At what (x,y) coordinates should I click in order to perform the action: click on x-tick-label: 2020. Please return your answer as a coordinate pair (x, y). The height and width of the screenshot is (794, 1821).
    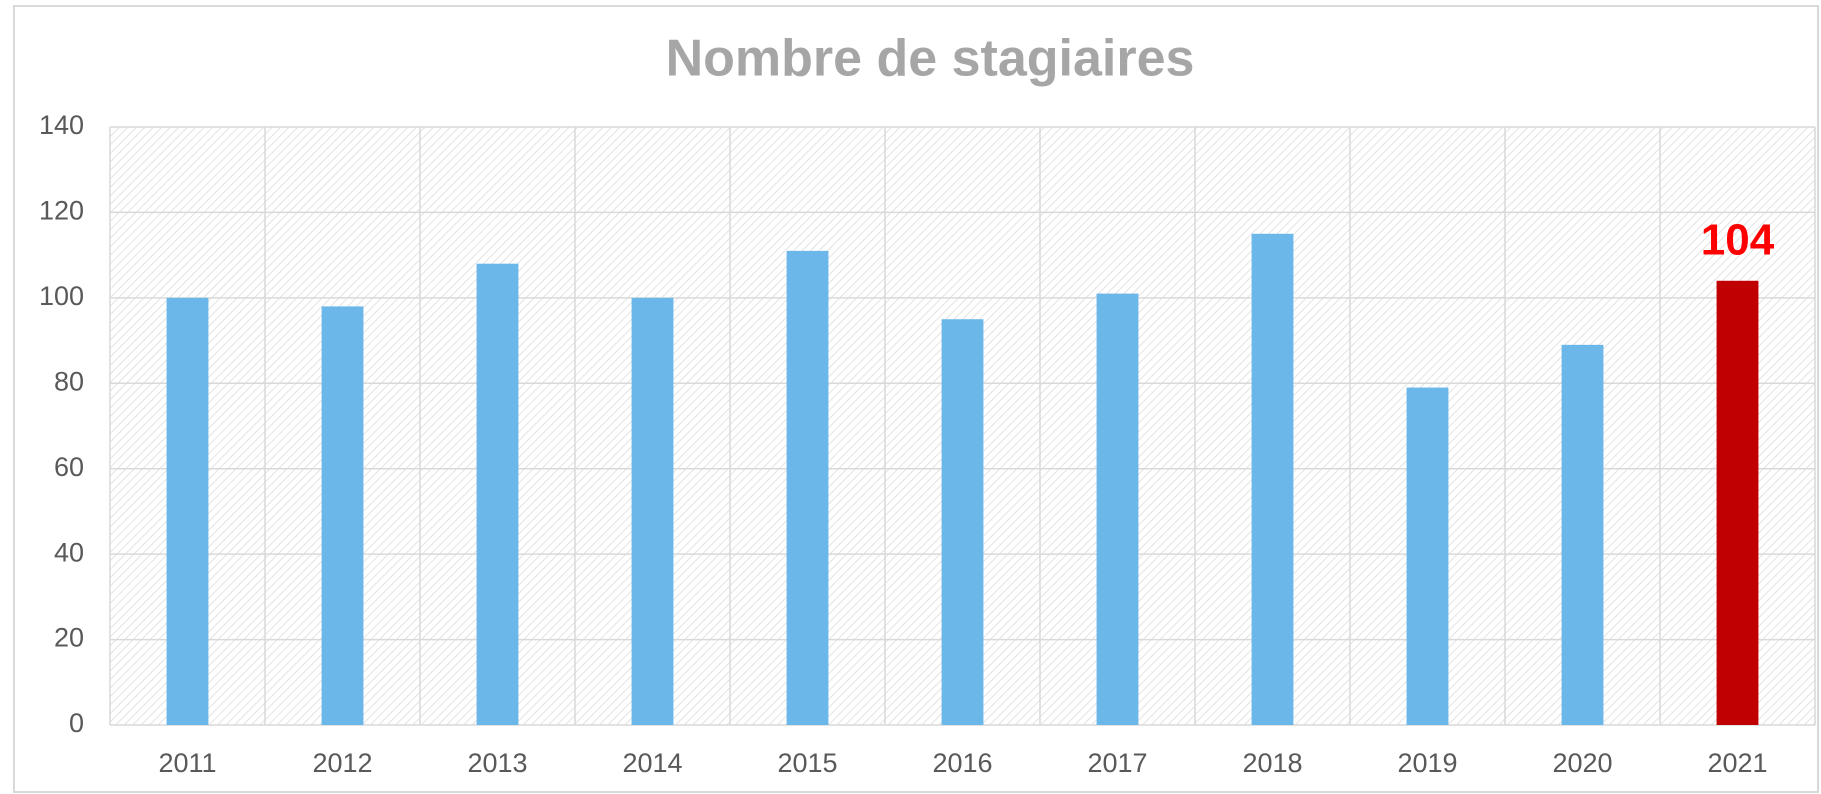
    Looking at the image, I should click on (1582, 763).